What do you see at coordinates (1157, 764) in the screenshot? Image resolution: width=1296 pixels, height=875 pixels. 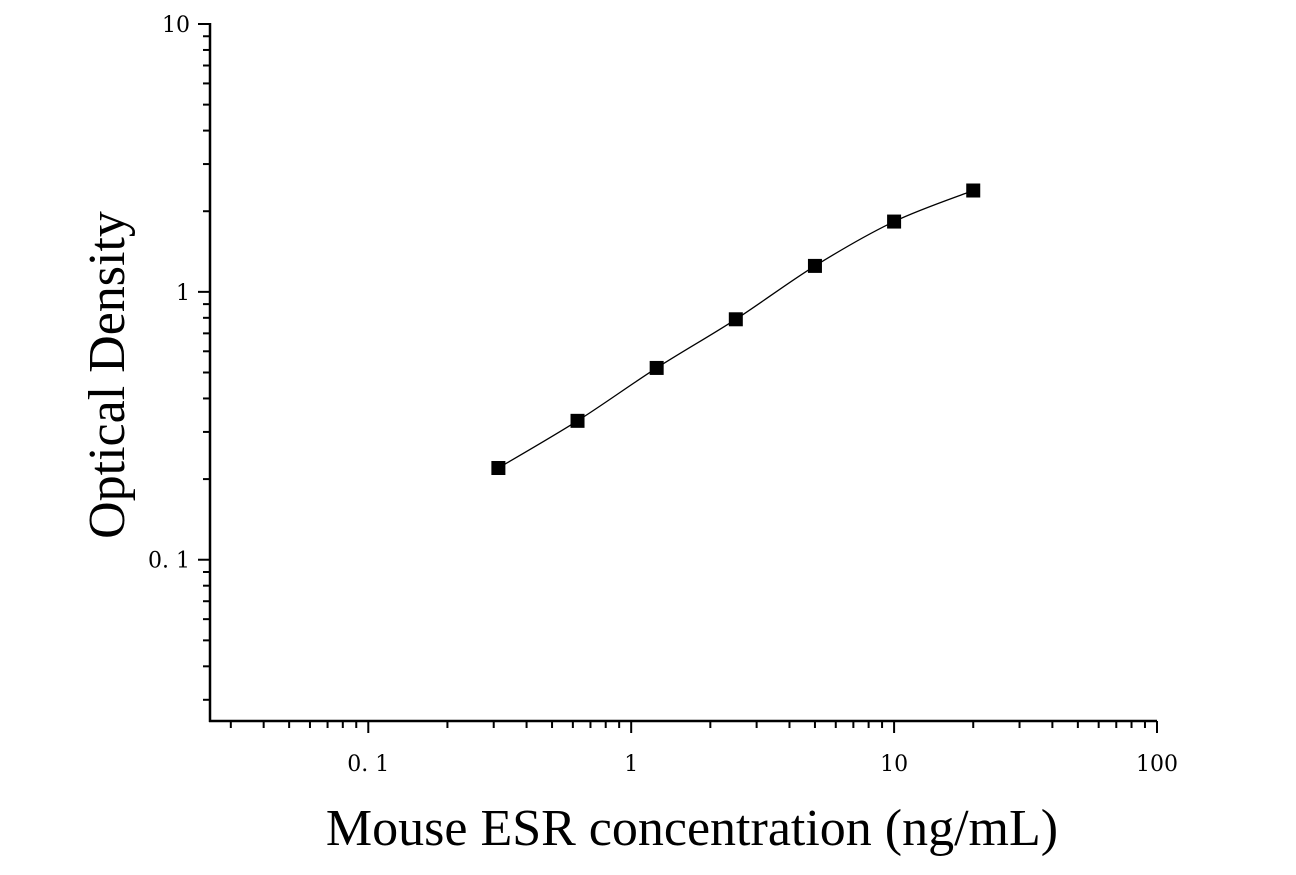 I see `x-tick-label: 100` at bounding box center [1157, 764].